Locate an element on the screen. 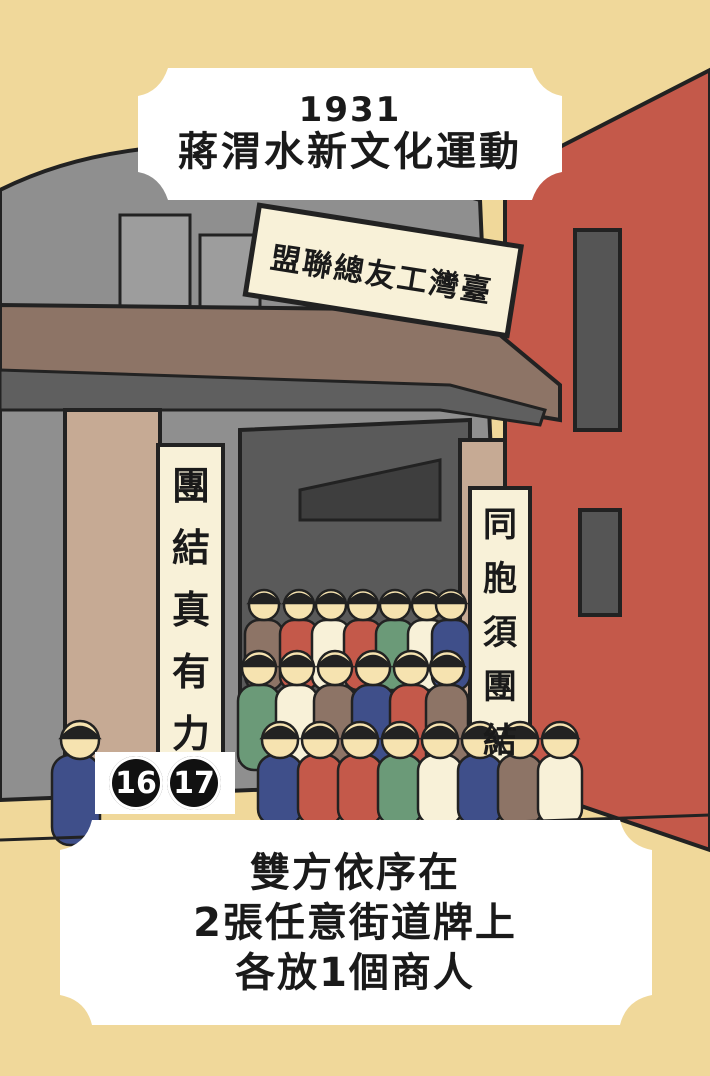 The image size is (710, 1076). title-panel-bg is located at coordinates (350, 134).